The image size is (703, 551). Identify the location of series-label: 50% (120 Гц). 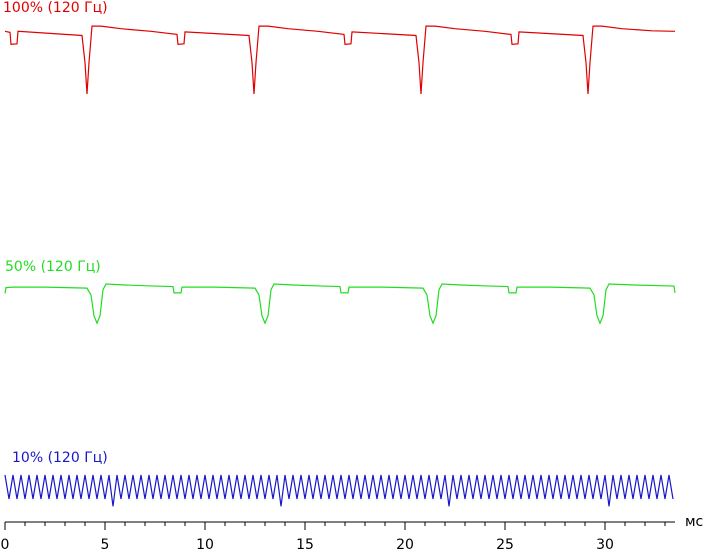
(53, 267).